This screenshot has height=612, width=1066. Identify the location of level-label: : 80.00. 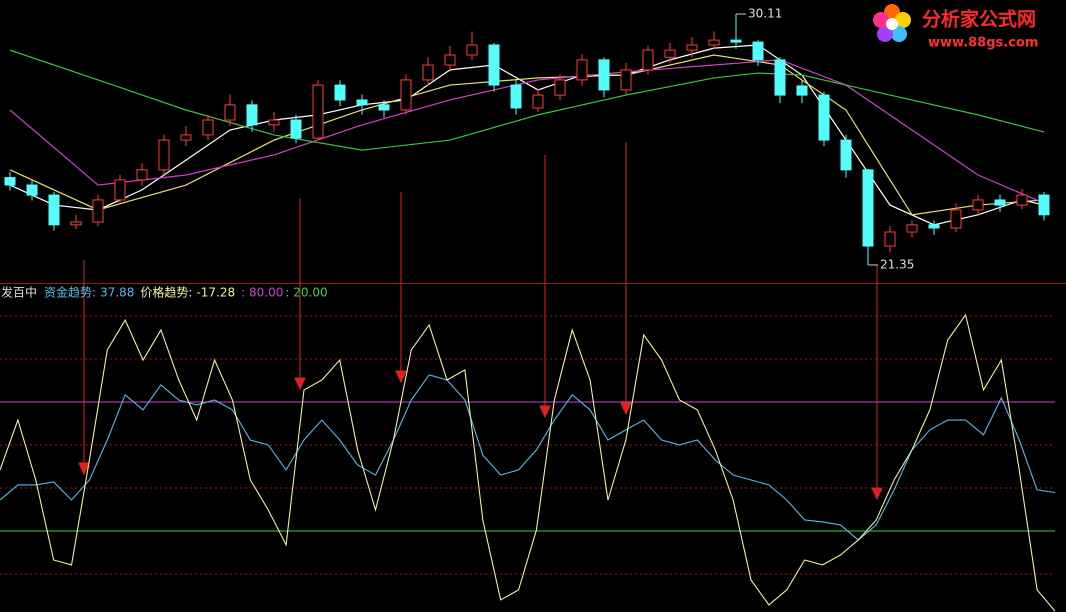
(262, 293).